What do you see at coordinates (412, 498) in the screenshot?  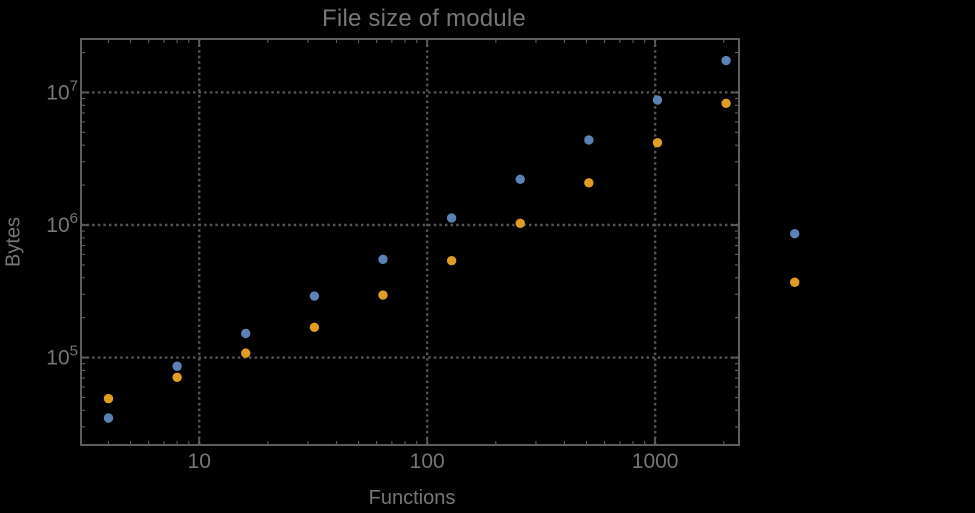 I see `x-axis-label: Functions` at bounding box center [412, 498].